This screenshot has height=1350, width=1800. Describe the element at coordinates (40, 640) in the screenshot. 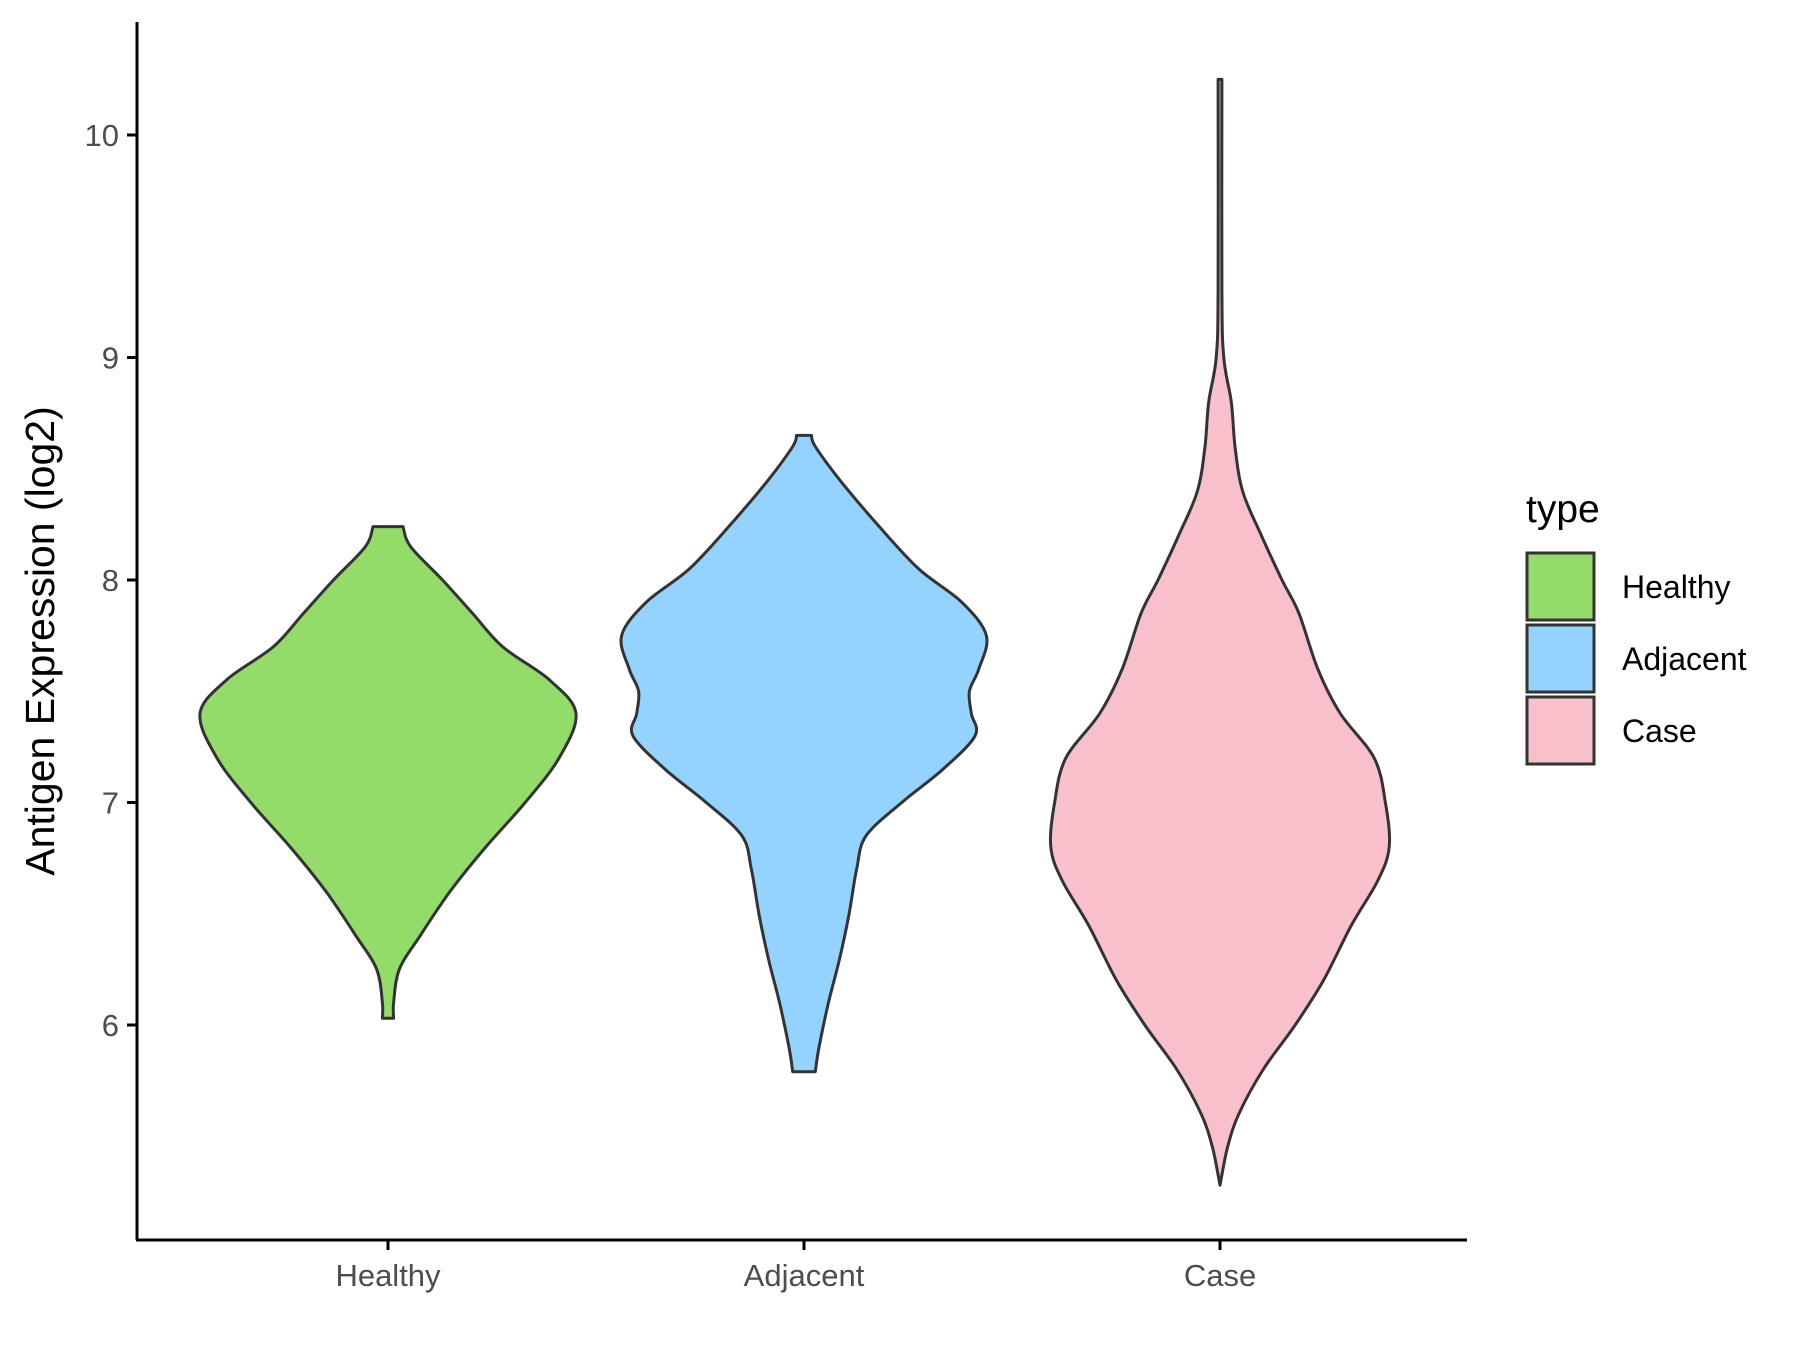

I see `y-axis-title: Antigen Expression (log2)` at that location.